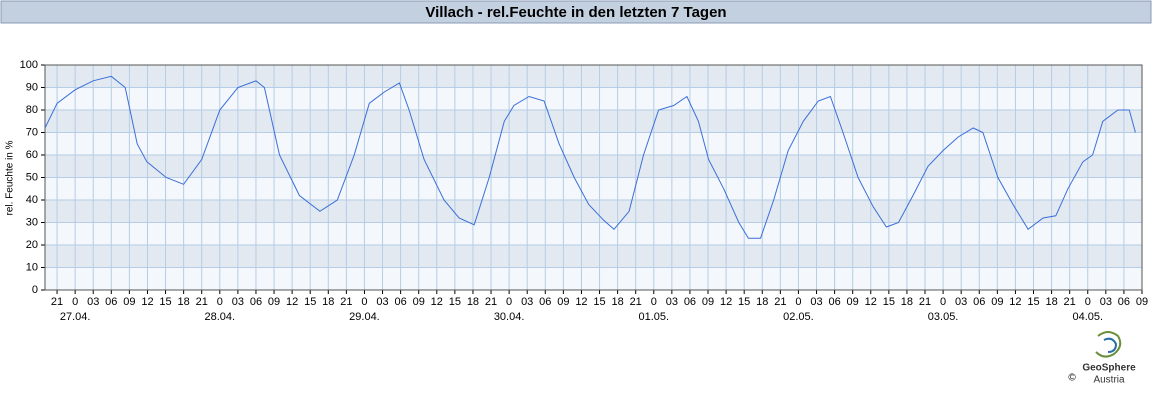 Image resolution: width=1152 pixels, height=400 pixels. What do you see at coordinates (509, 317) in the screenshot?
I see `date-label: 30.04.` at bounding box center [509, 317].